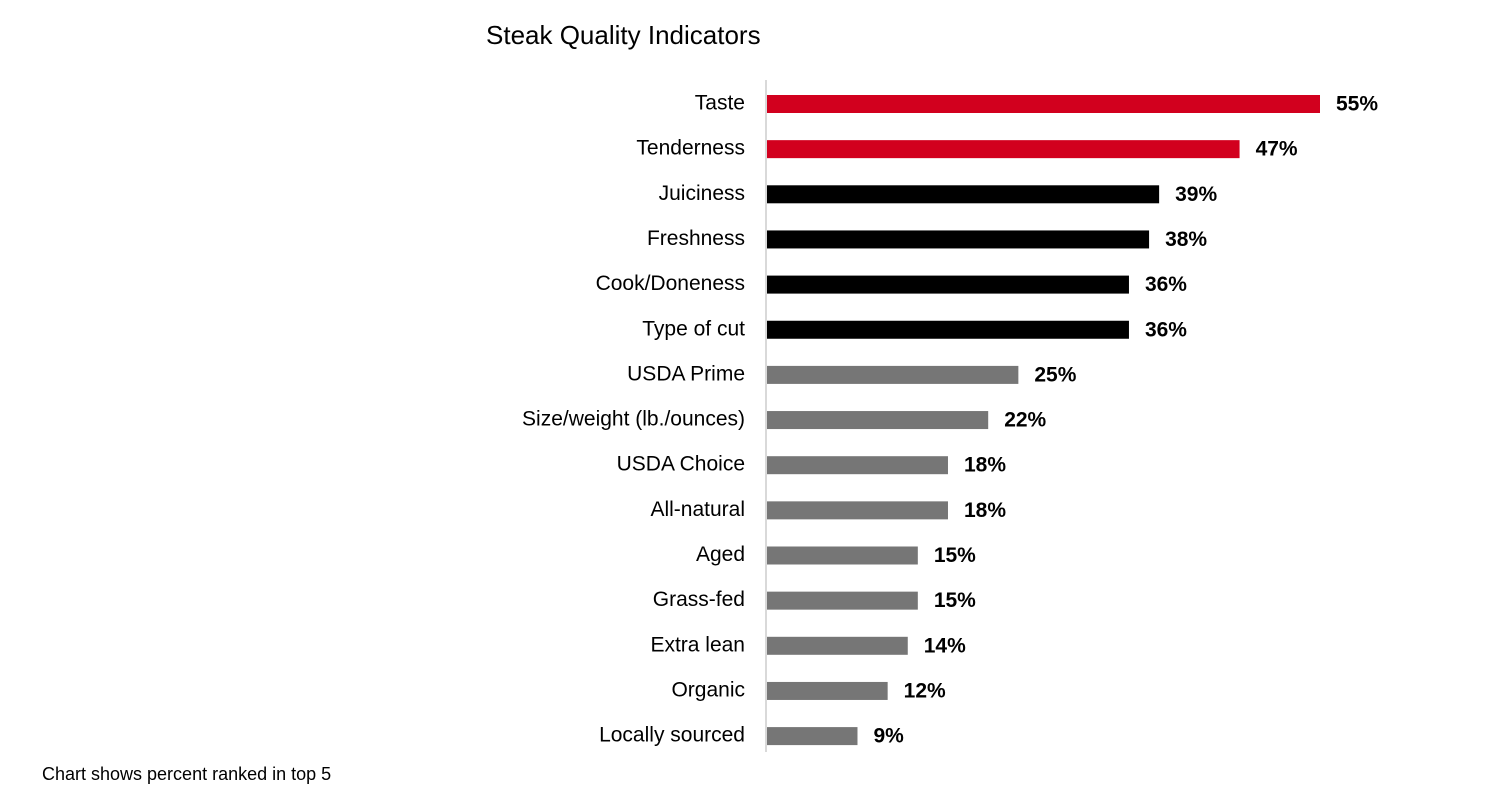 The width and height of the screenshot is (1502, 798). I want to click on category-label: Juiciness, so click(702, 193).